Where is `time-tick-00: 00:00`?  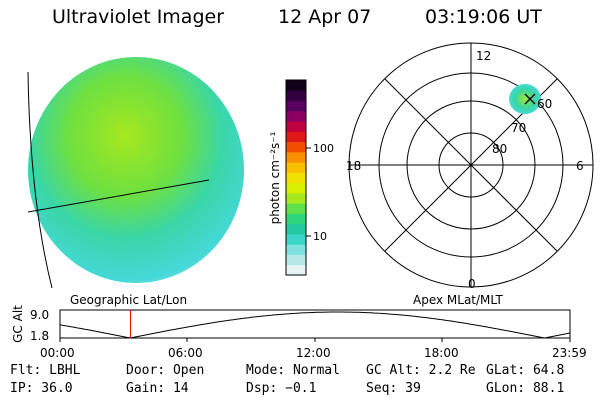
time-tick-00: 00:00 is located at coordinates (57, 353).